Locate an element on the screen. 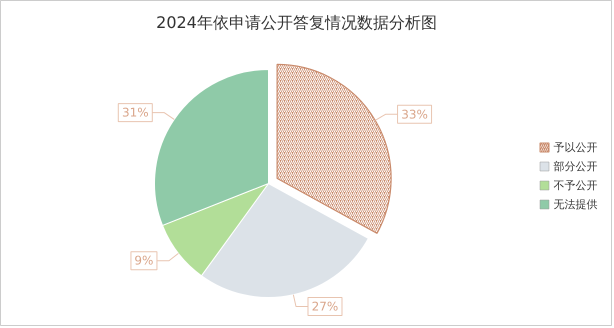 Image resolution: width=614 pixels, height=328 pixels. chart-title: 2024年依申请公开答复情况数据分析图 is located at coordinates (296, 22).